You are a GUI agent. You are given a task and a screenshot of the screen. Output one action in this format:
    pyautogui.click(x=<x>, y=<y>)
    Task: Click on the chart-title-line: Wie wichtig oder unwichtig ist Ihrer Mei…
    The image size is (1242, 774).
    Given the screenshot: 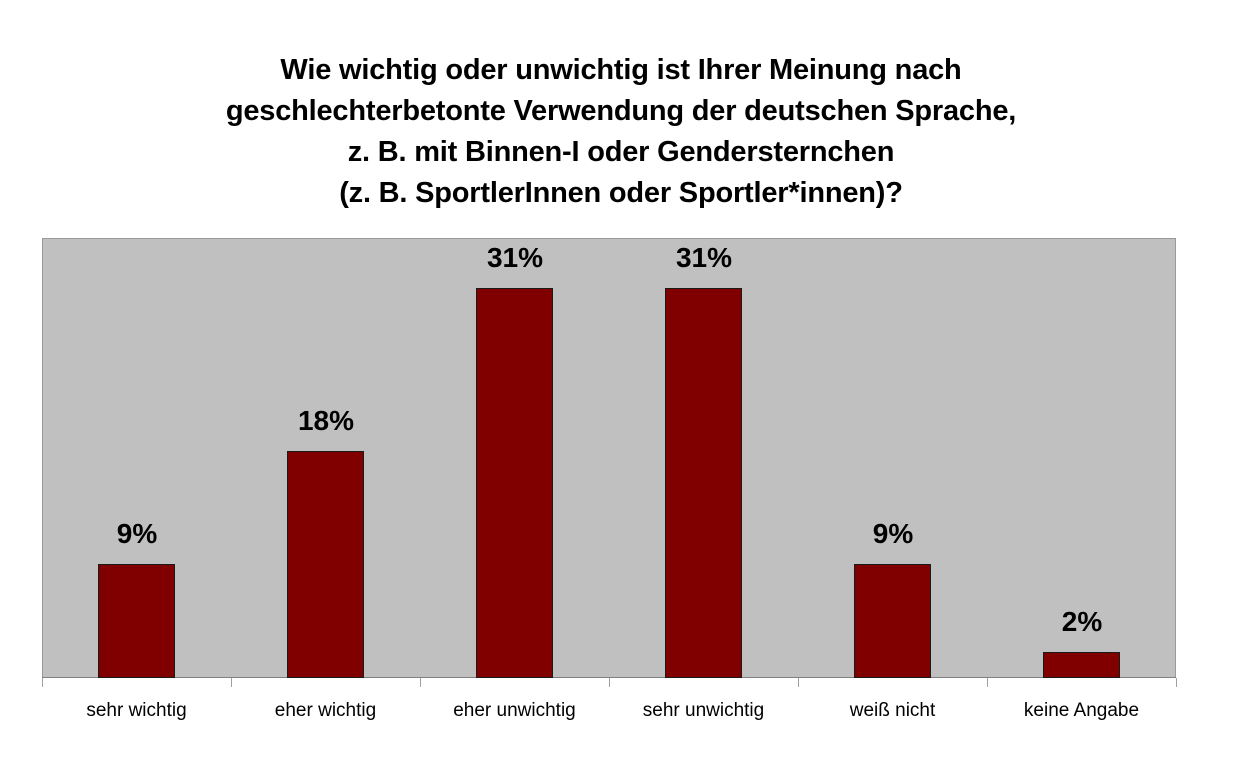 What is the action you would take?
    pyautogui.click(x=621, y=70)
    